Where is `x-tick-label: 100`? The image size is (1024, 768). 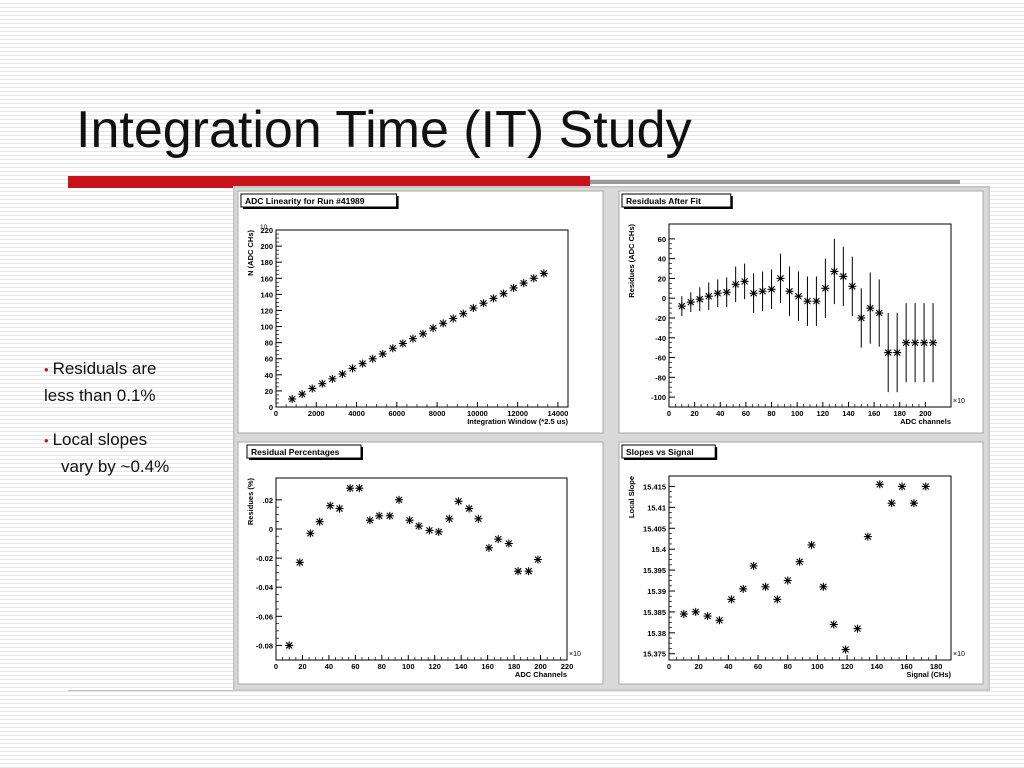 x-tick-label: 100 is located at coordinates (817, 666).